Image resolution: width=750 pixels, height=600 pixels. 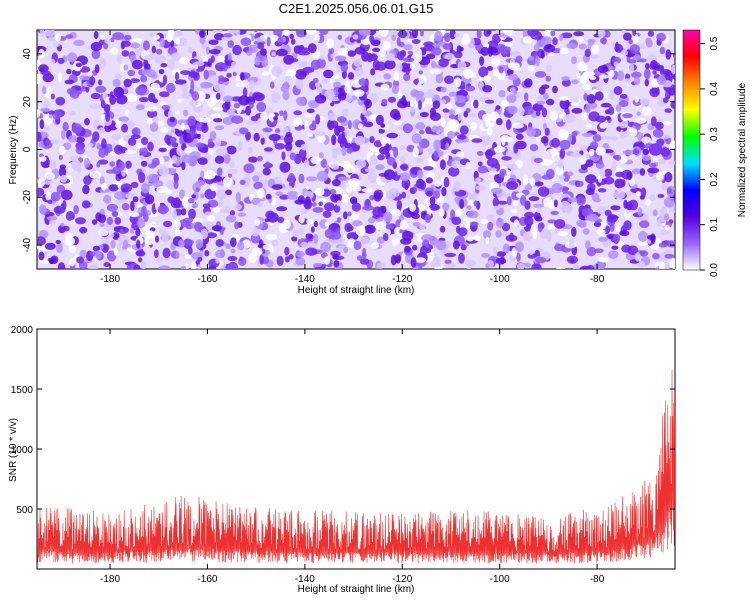 I want to click on snr-y-tick-label: 500, so click(x=24, y=510).